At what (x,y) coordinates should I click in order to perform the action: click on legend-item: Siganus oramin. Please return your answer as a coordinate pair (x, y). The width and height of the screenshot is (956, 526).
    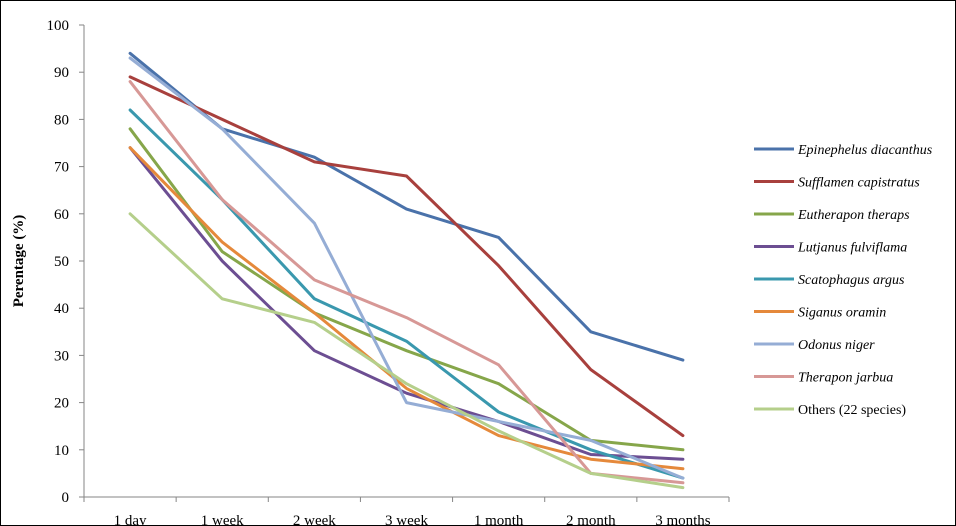
    Looking at the image, I should click on (820, 313).